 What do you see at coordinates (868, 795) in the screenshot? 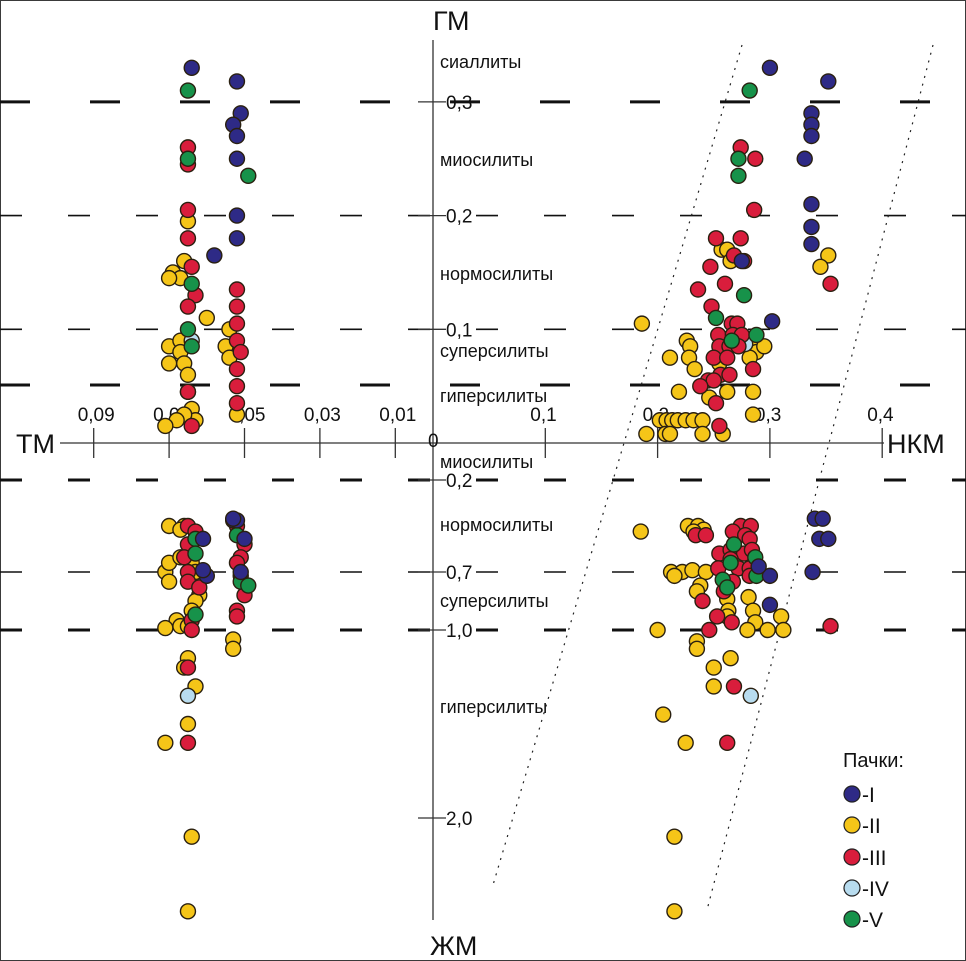
I see `legend-label-i: -I` at bounding box center [868, 795].